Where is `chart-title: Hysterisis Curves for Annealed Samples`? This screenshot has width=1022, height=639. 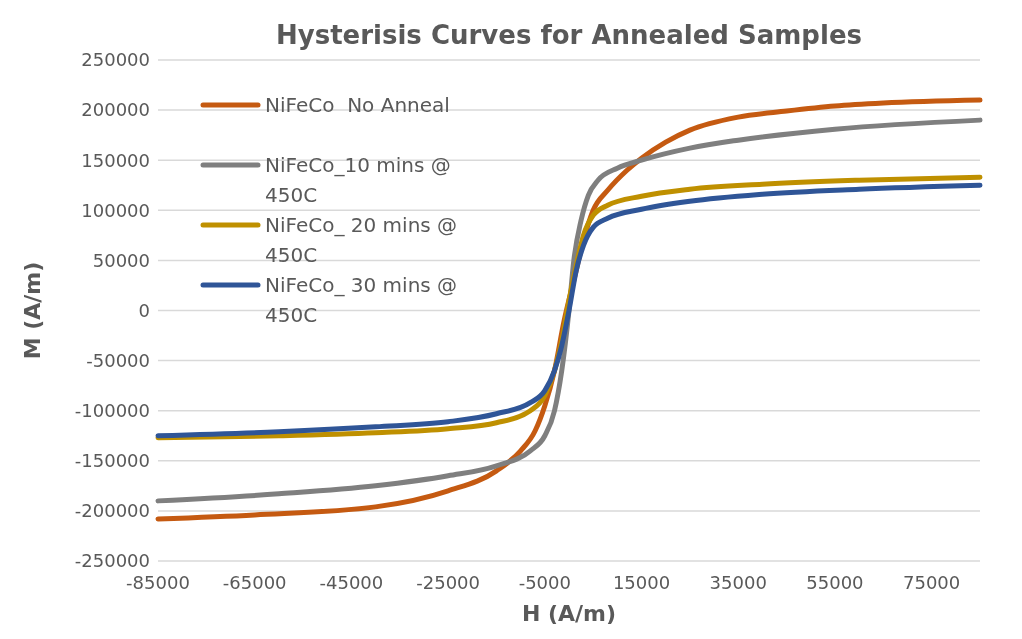
chart-title: Hysterisis Curves for Annealed Samples is located at coordinates (569, 35).